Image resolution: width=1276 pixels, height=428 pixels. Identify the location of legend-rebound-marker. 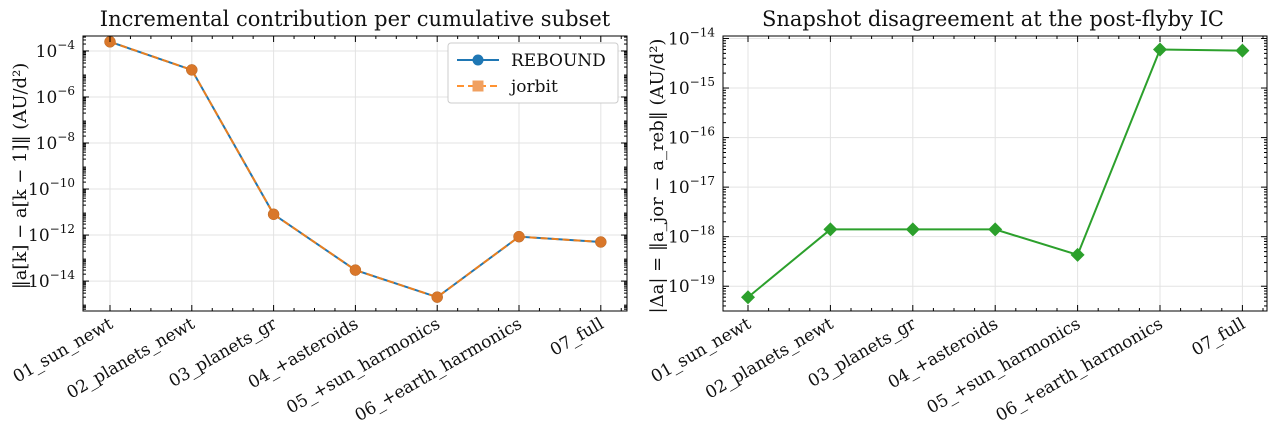
(478, 60).